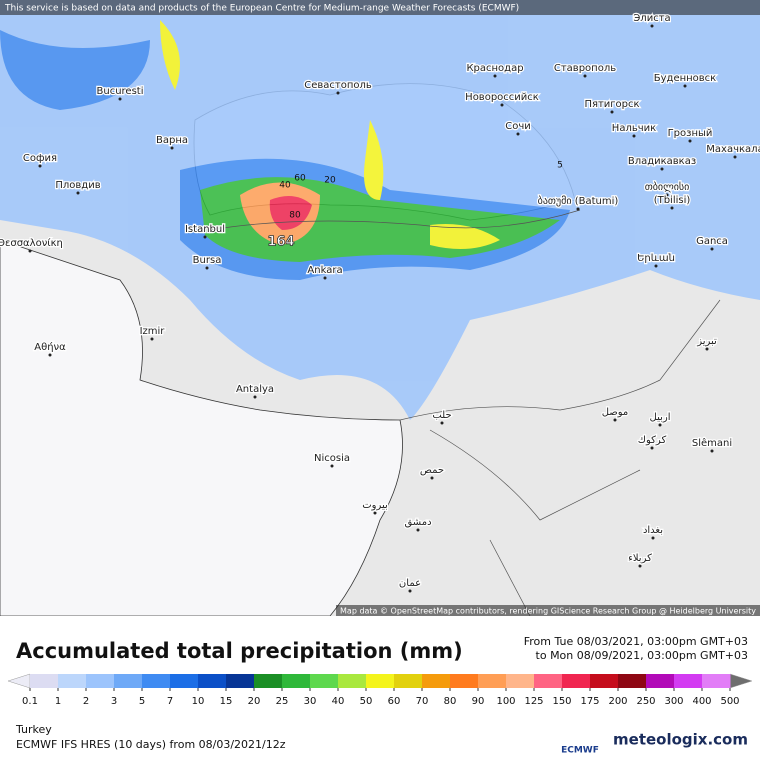 This screenshot has width=760, height=760. I want to click on city-label: دمشق, so click(417, 522).